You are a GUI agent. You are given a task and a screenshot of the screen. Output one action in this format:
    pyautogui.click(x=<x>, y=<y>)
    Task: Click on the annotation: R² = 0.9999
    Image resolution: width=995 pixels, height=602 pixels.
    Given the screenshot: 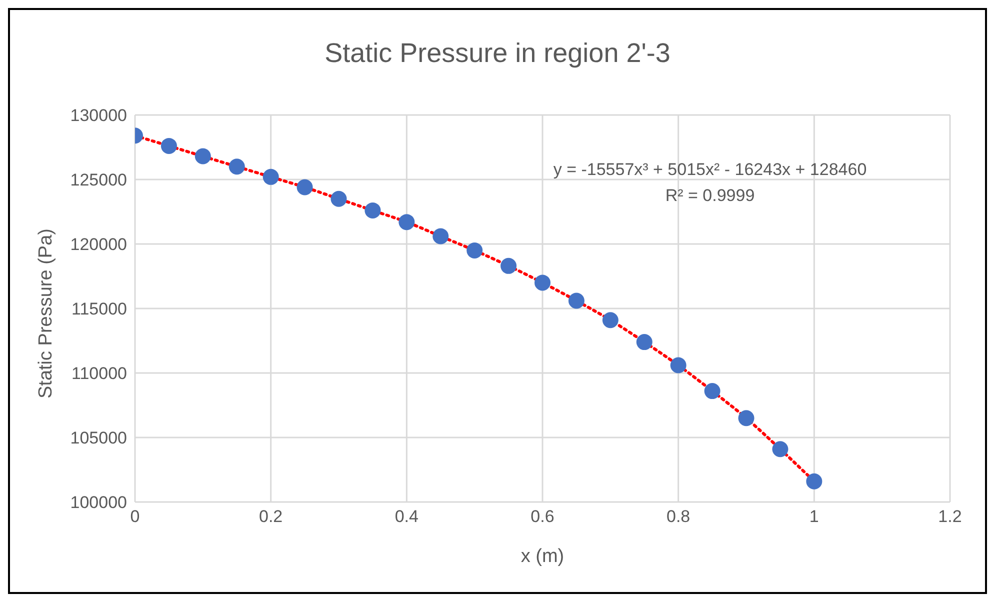 What is the action you would take?
    pyautogui.click(x=710, y=196)
    